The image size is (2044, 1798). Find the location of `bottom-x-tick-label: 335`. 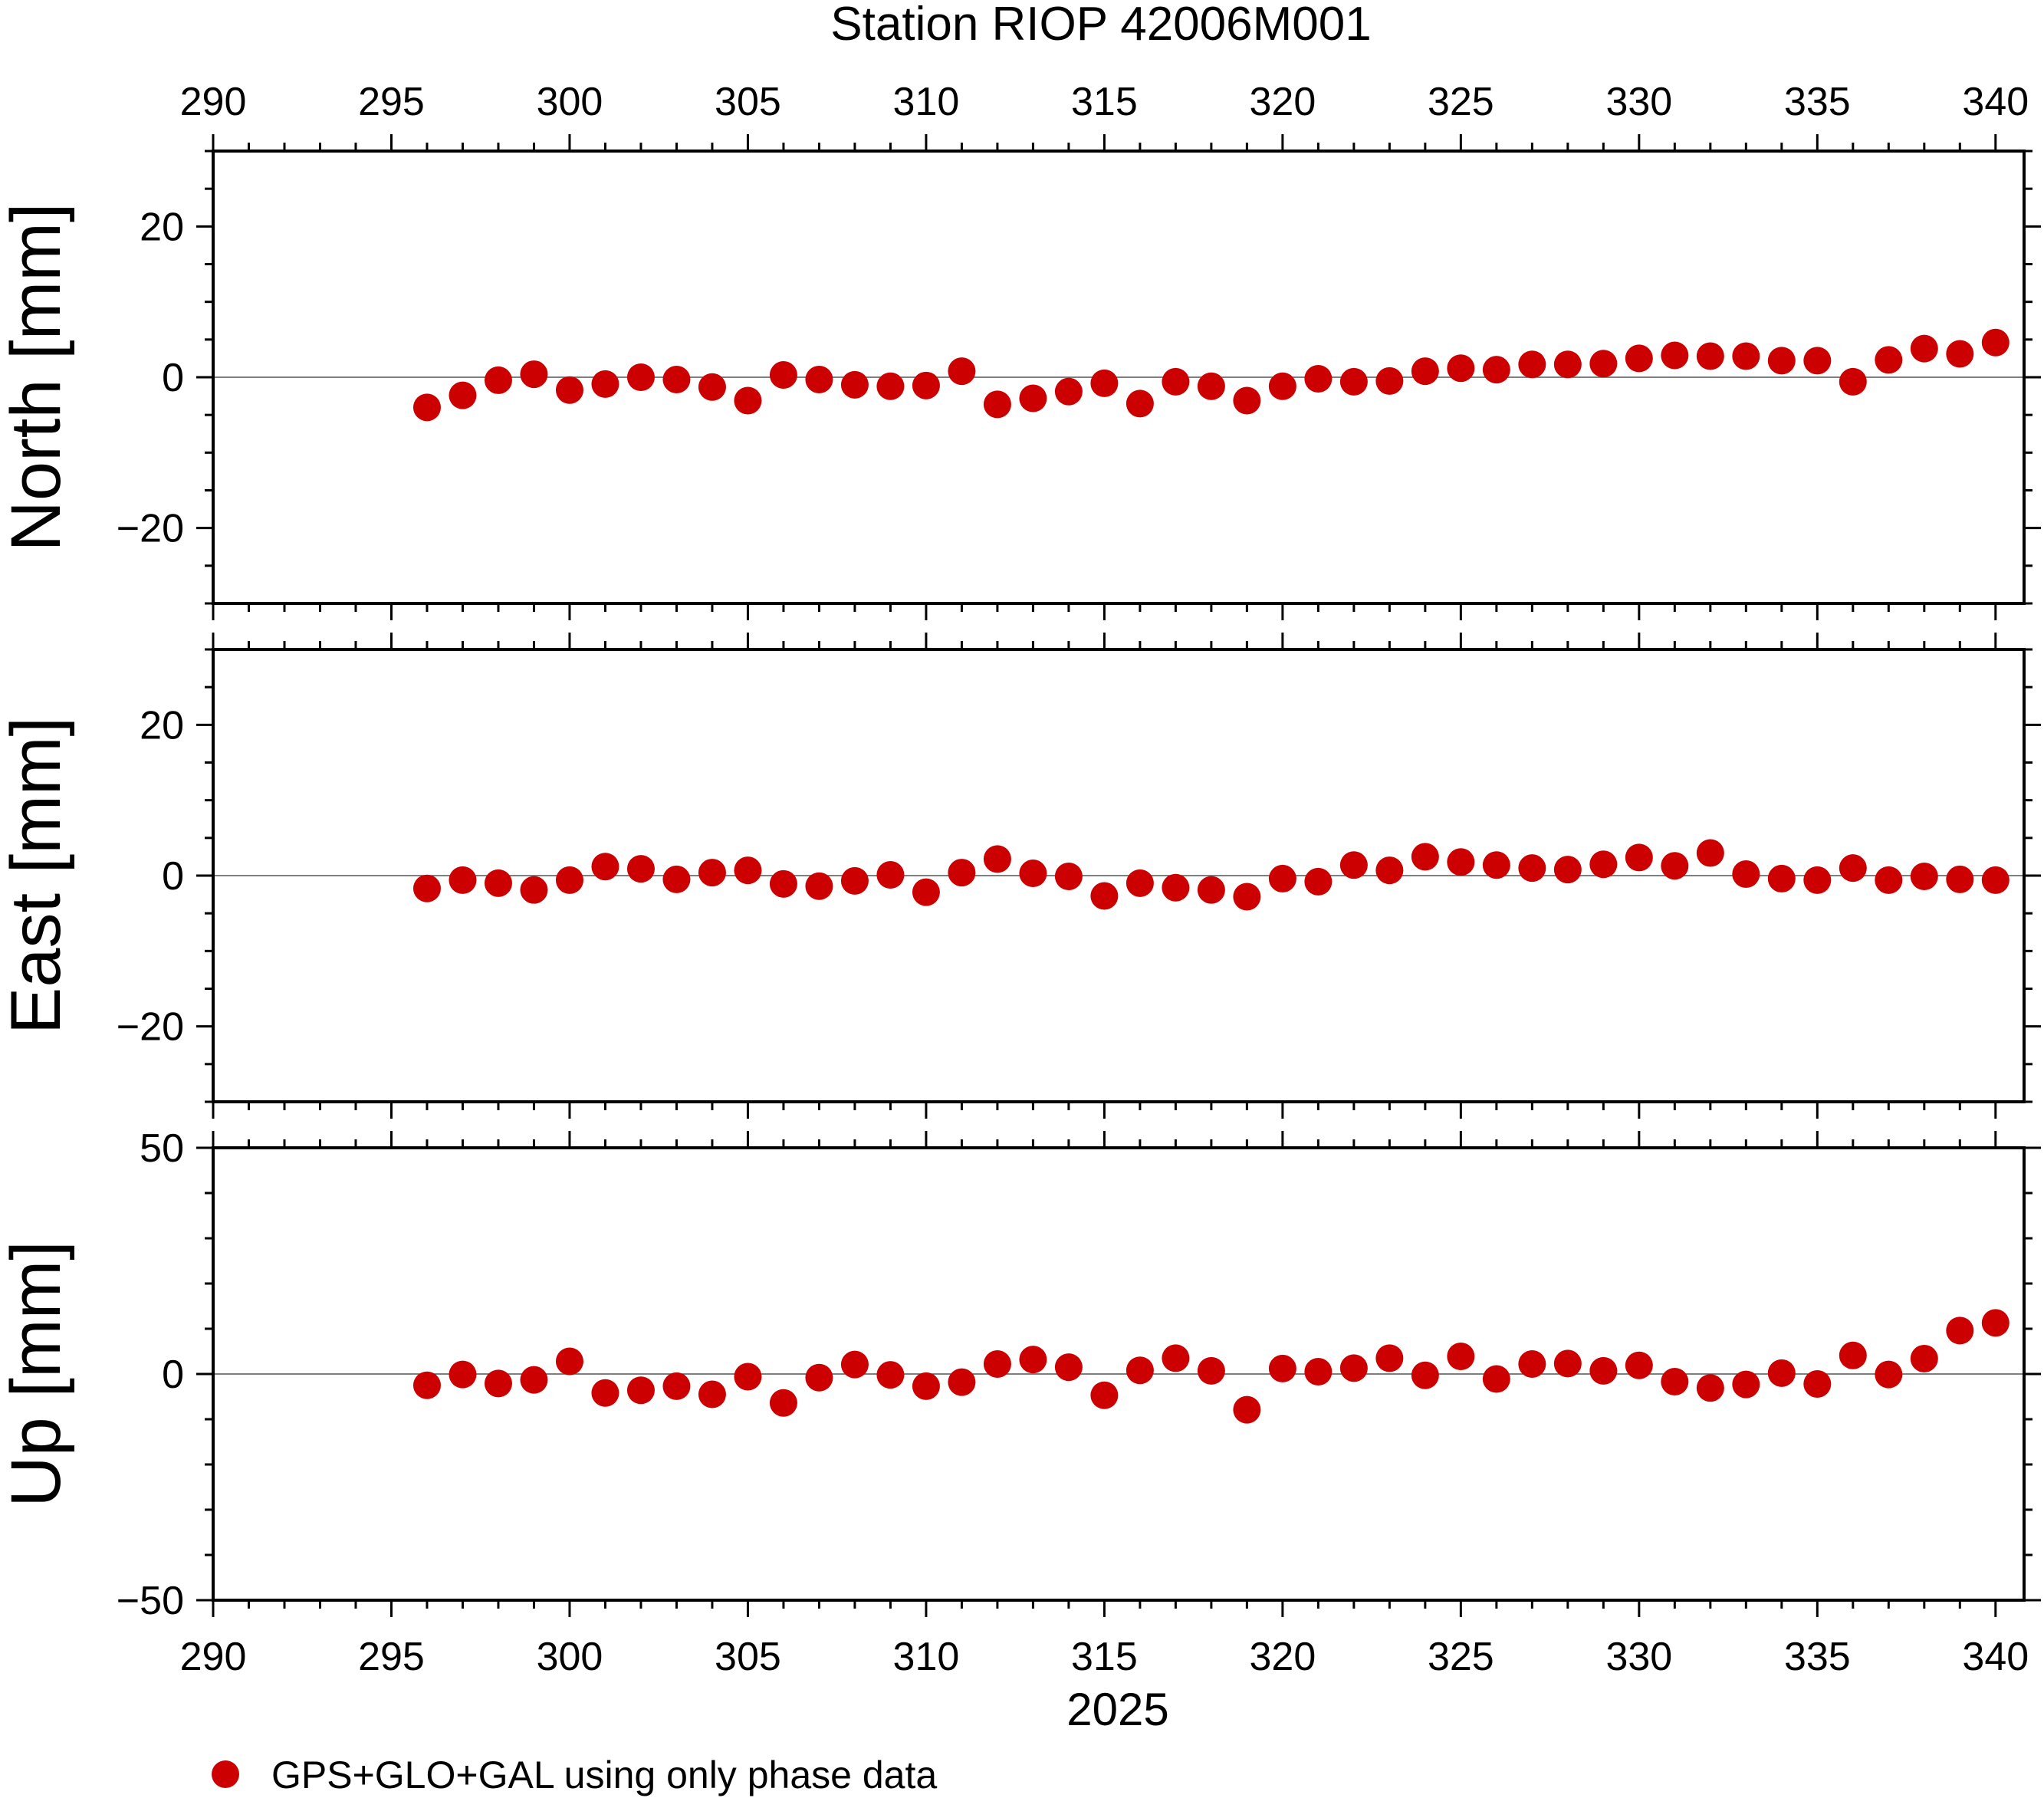

bottom-x-tick-label: 335 is located at coordinates (1817, 1657).